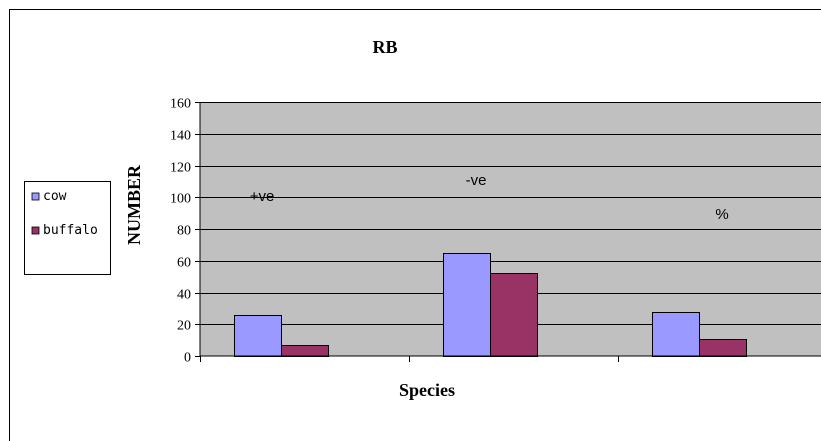 The height and width of the screenshot is (441, 821). What do you see at coordinates (187, 358) in the screenshot?
I see `y-tick-label: 0` at bounding box center [187, 358].